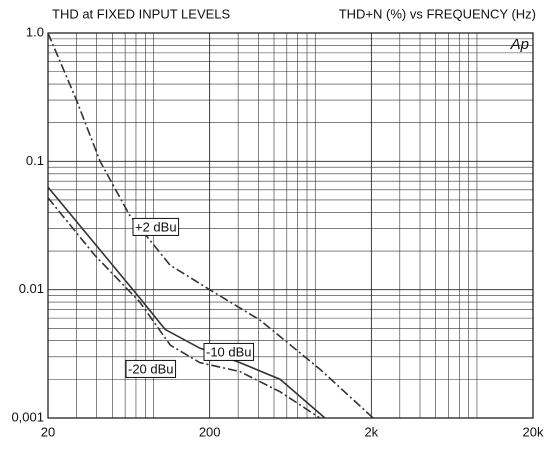 The width and height of the screenshot is (555, 454). What do you see at coordinates (35, 31) in the screenshot?
I see `y-tick-label: 1.0` at bounding box center [35, 31].